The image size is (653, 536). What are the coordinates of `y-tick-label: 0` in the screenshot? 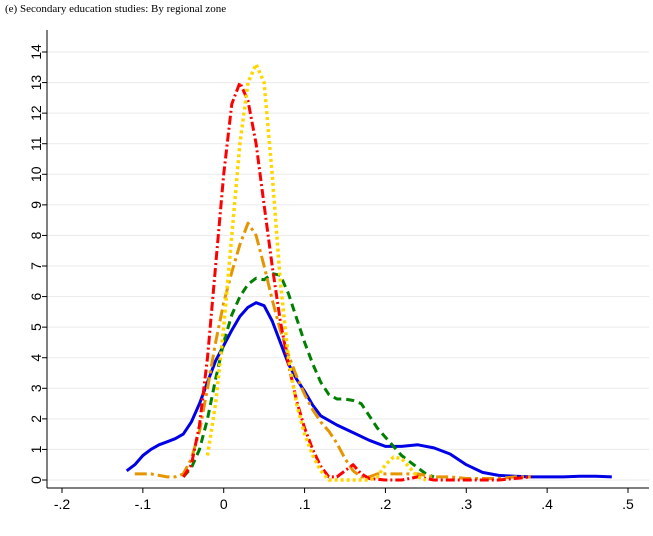 It's located at (36, 480).